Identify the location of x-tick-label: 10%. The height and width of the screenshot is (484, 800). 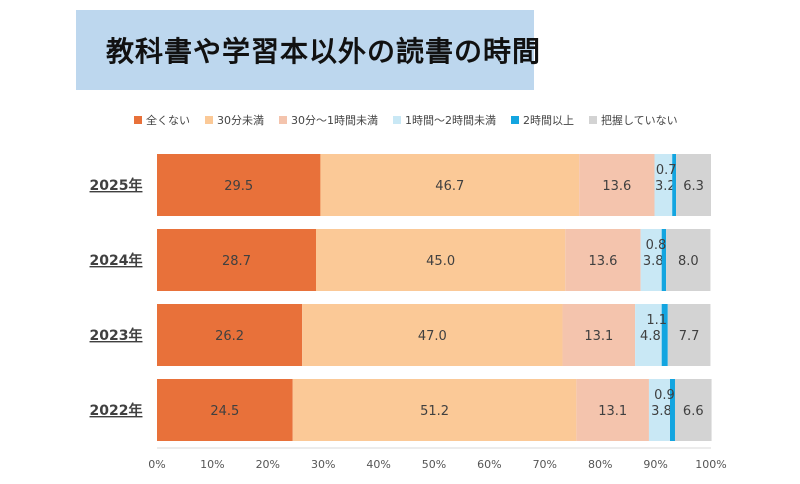
(212, 464).